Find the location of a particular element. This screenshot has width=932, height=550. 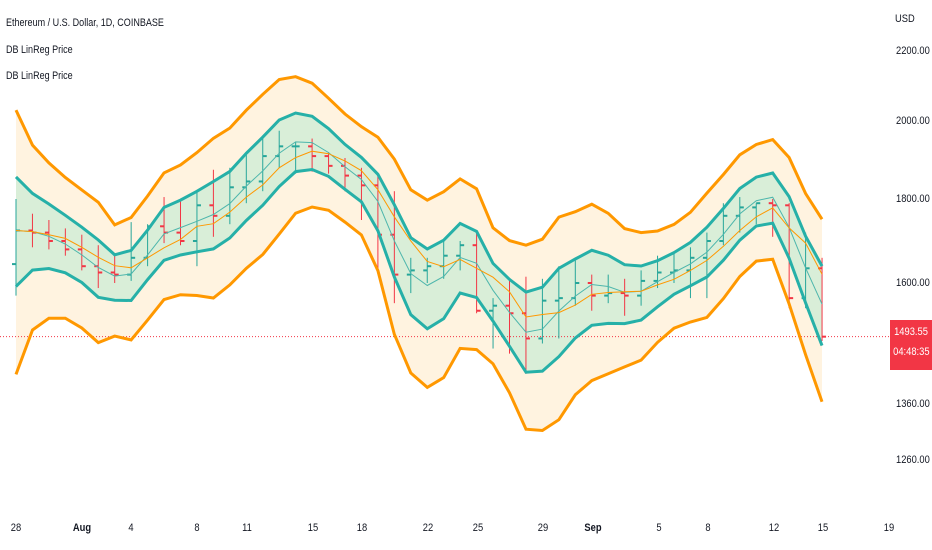

countdown-value: 04:48:35 is located at coordinates (911, 352).